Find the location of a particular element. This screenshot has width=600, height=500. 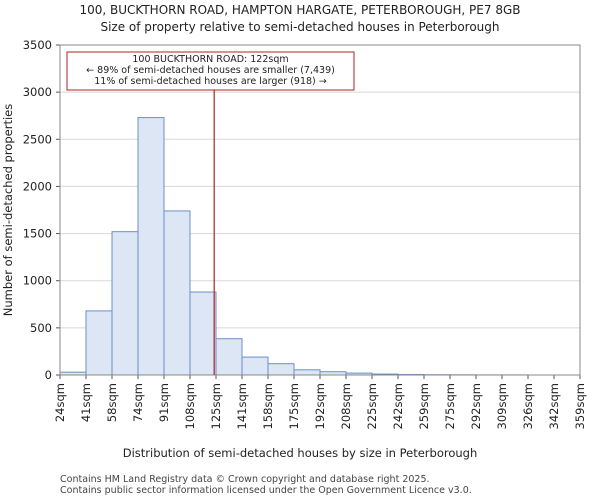

x-tick-label: 41sqm is located at coordinates (86, 402).